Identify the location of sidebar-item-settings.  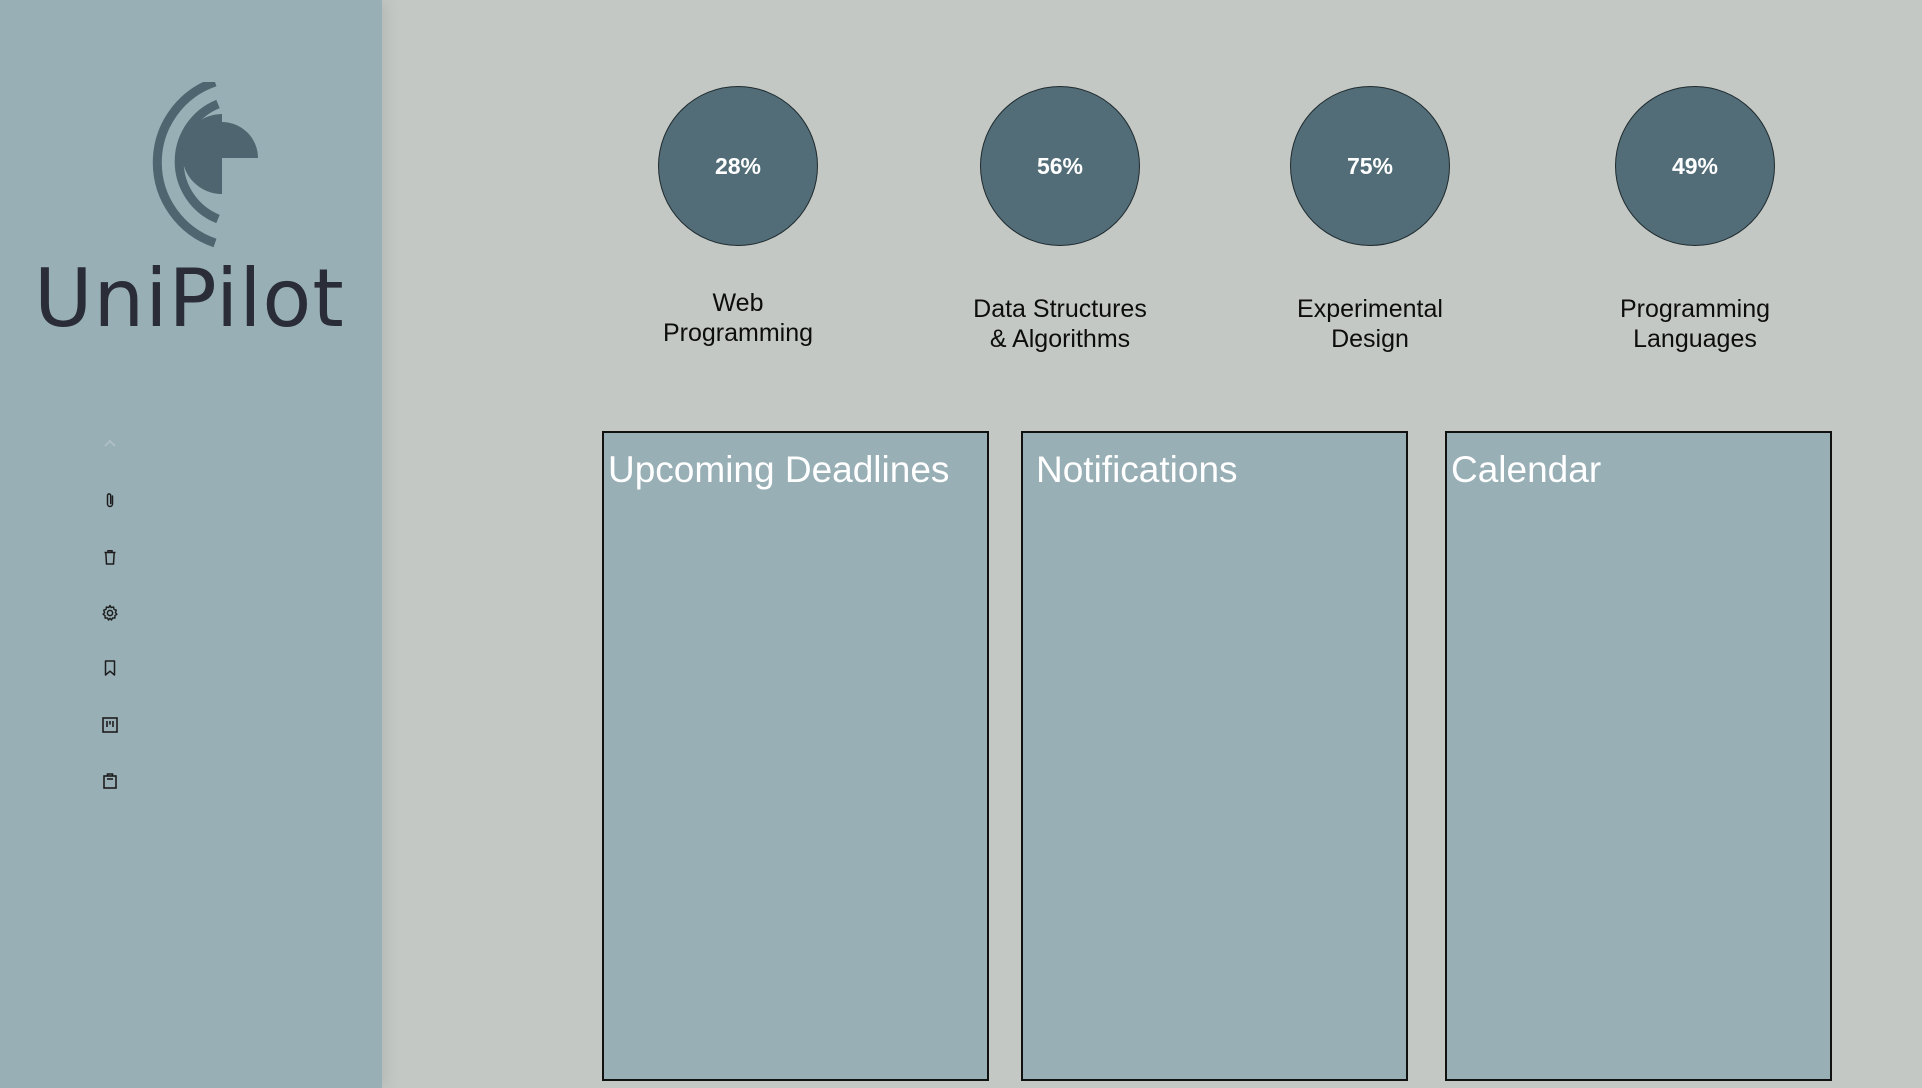
(110, 613).